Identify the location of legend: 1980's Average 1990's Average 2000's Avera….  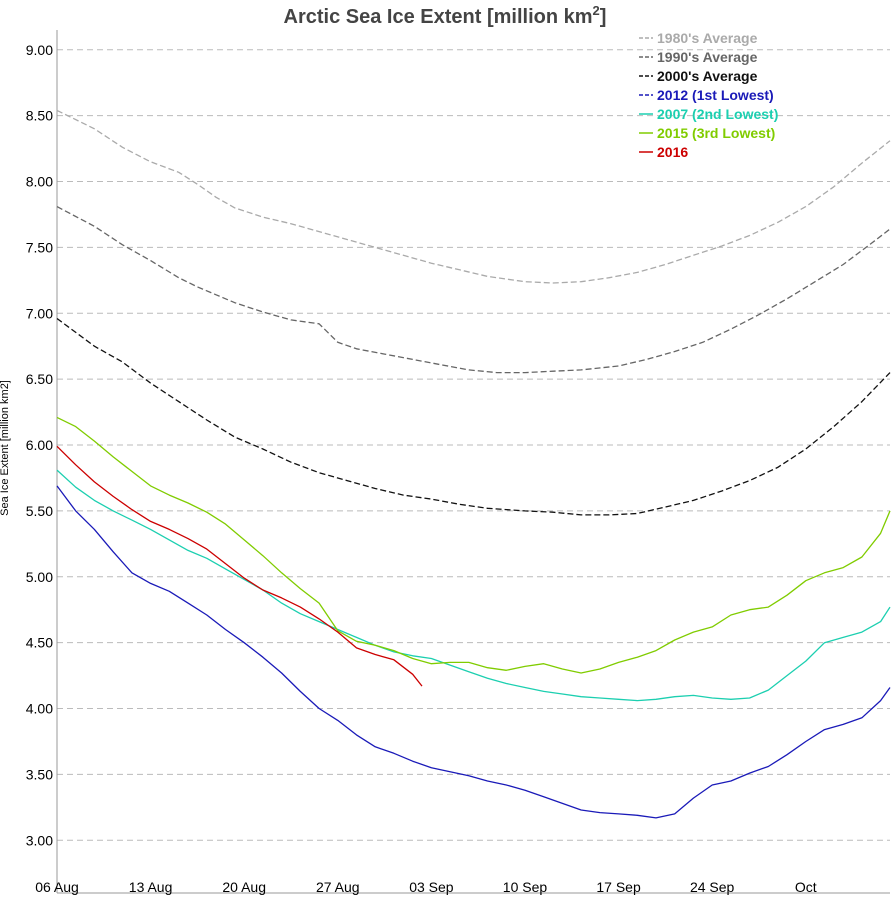
(708, 95).